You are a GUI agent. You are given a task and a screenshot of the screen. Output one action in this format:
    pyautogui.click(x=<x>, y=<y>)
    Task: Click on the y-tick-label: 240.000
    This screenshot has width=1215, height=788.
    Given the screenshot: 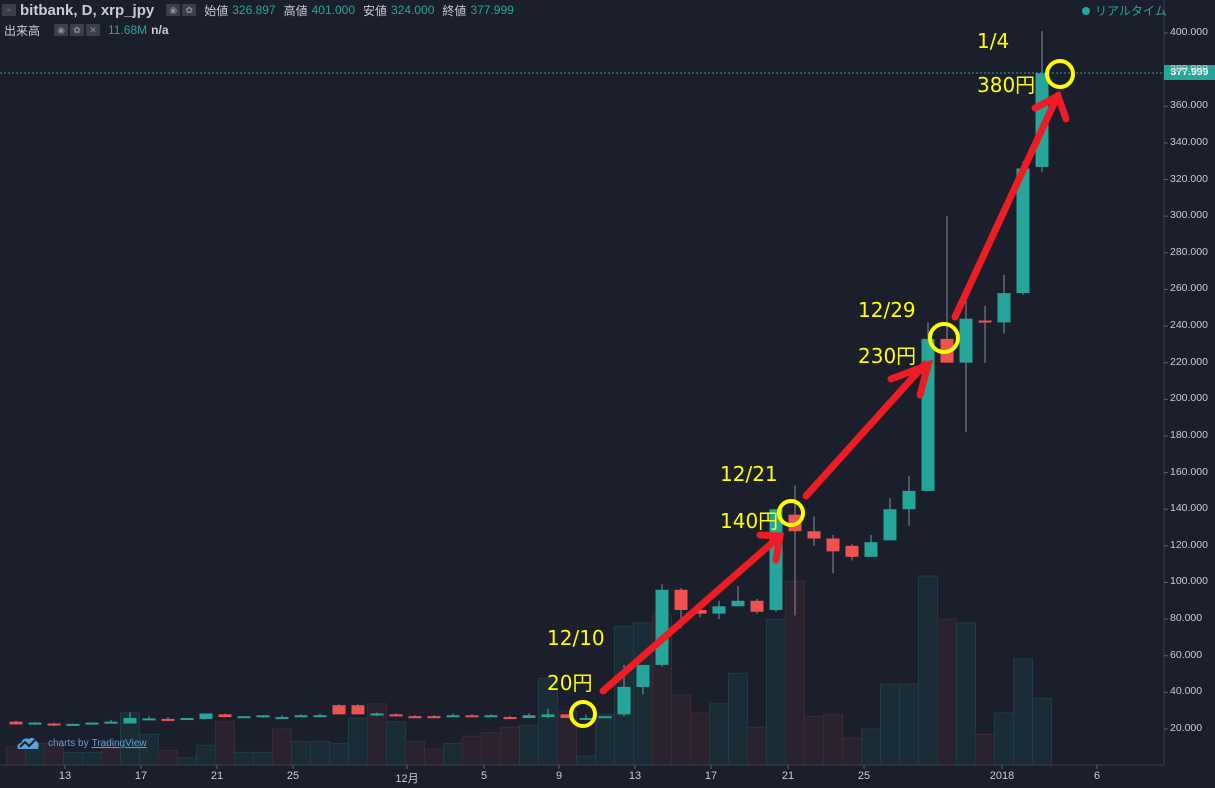 What is the action you would take?
    pyautogui.click(x=1189, y=325)
    